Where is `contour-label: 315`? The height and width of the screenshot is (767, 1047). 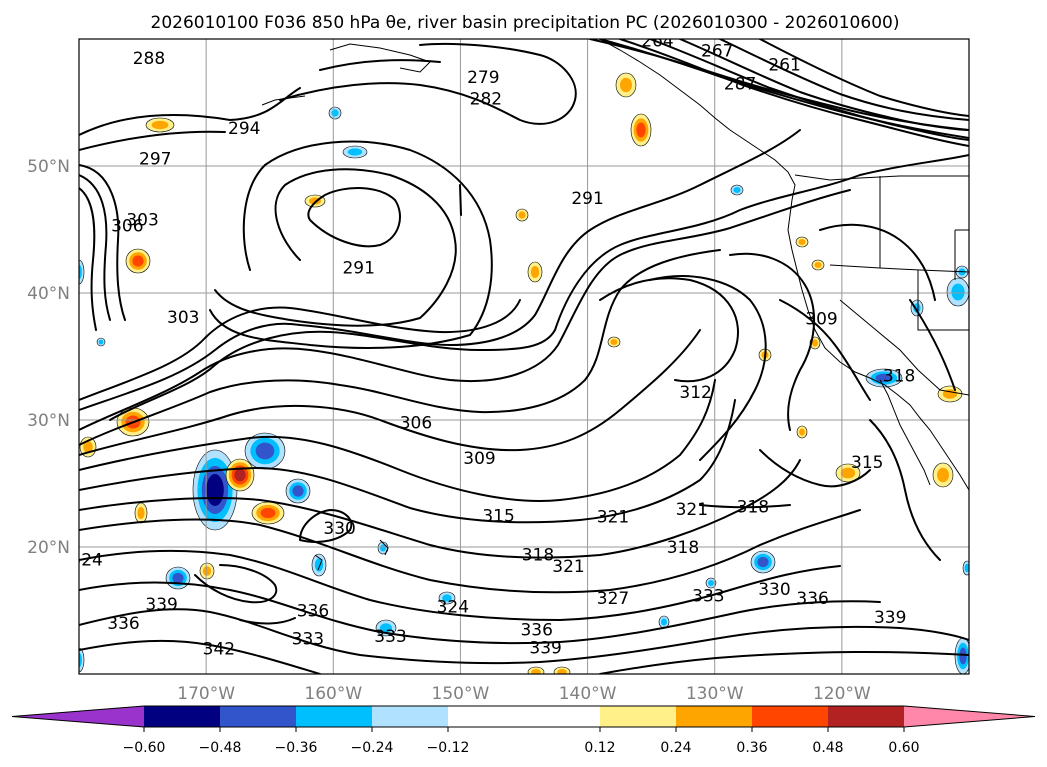
contour-label: 315 is located at coordinates (498, 516).